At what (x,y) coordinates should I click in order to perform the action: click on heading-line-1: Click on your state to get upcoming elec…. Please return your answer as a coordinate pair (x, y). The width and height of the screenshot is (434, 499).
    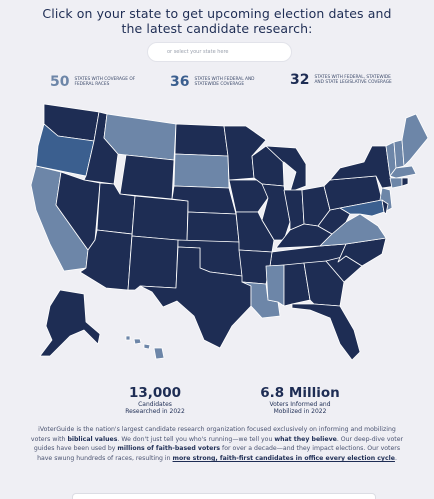
    Looking at the image, I should click on (217, 13).